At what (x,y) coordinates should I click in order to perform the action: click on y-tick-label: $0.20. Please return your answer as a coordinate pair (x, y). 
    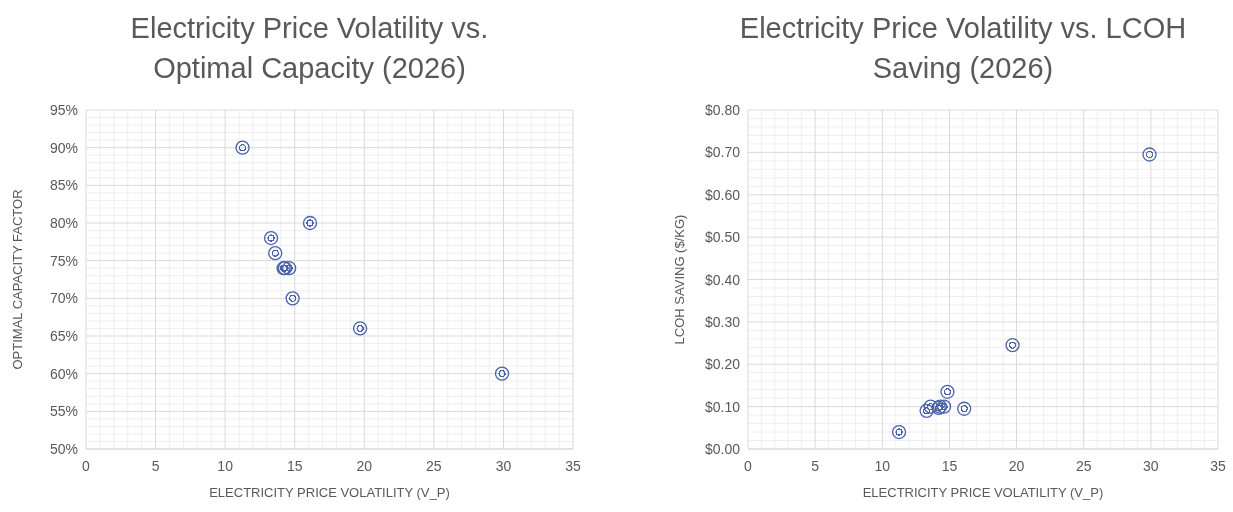
    Looking at the image, I should click on (722, 364).